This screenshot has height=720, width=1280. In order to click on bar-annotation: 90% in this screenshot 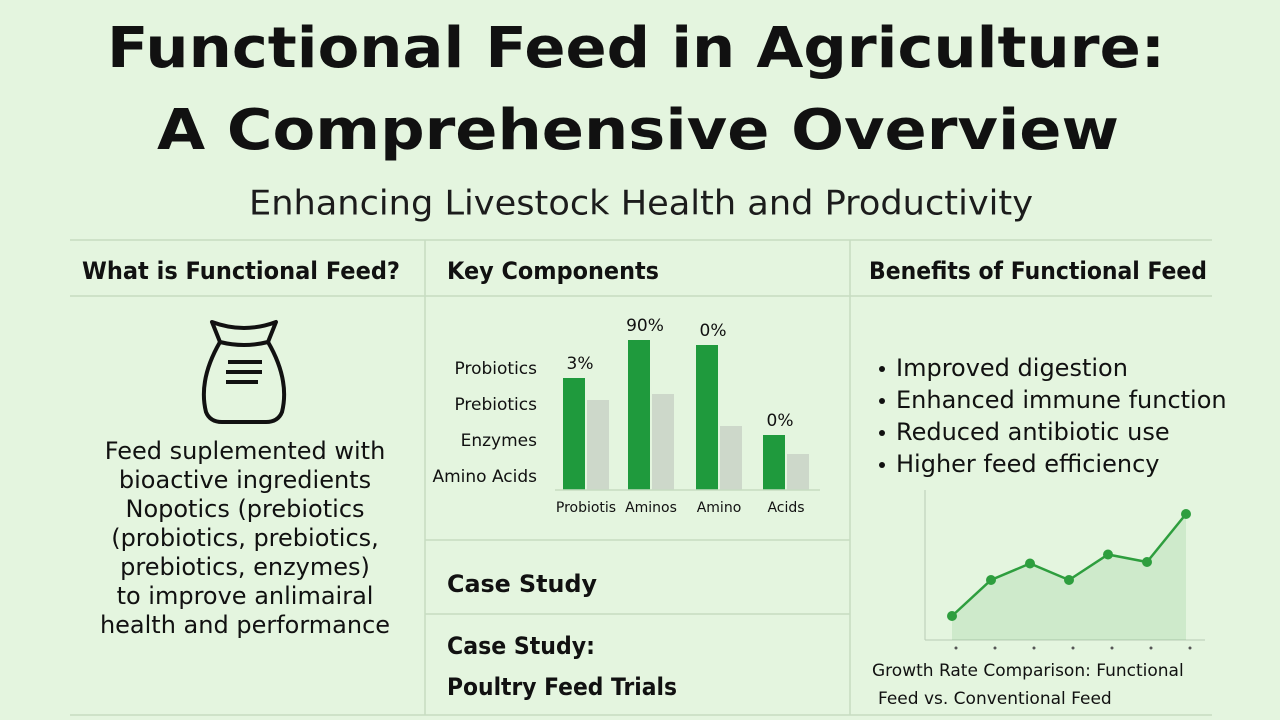, I will do `click(645, 326)`.